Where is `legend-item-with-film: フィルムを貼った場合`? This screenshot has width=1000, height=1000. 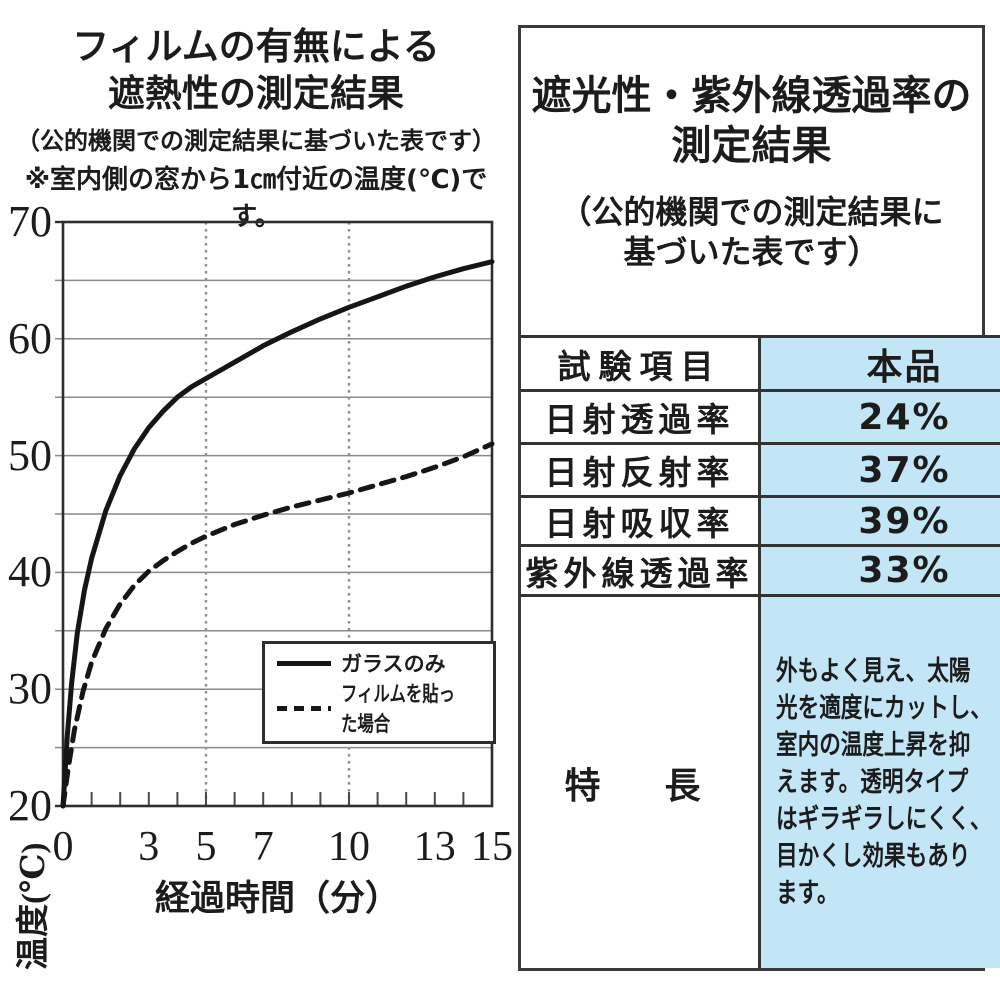 legend-item-with-film: フィルムを貼った場合 is located at coordinates (385, 708).